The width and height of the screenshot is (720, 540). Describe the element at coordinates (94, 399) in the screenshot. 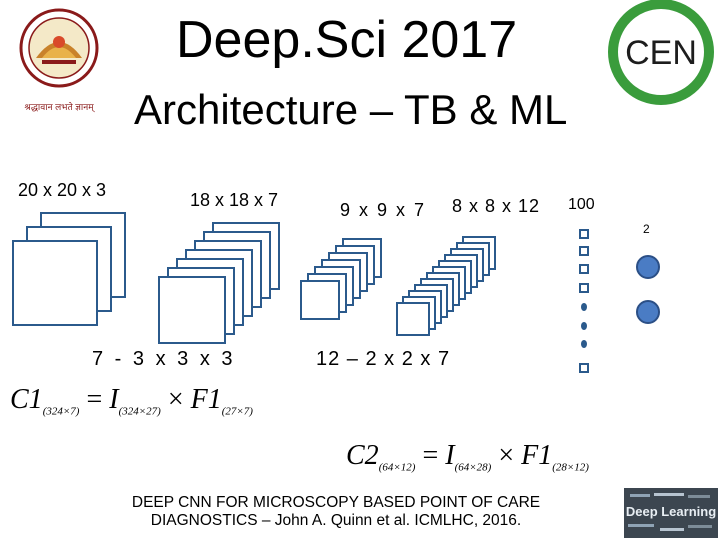

I see `formula-c1-eq: =` at that location.